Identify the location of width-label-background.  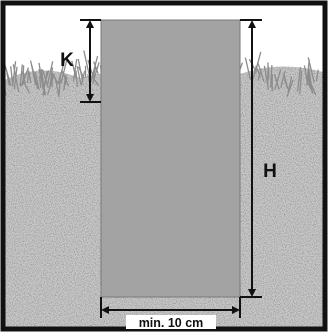
(171, 322).